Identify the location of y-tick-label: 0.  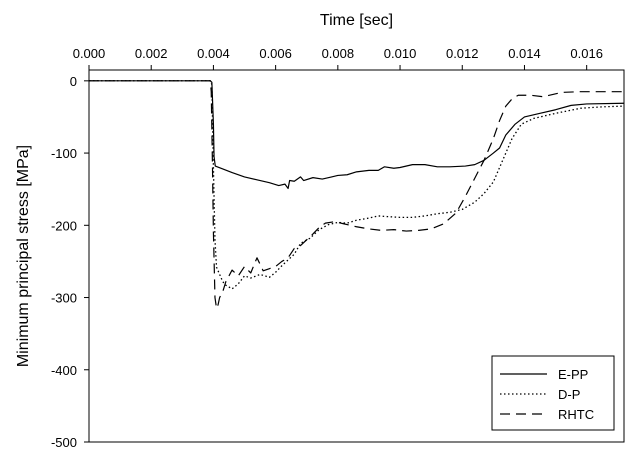
(73, 81).